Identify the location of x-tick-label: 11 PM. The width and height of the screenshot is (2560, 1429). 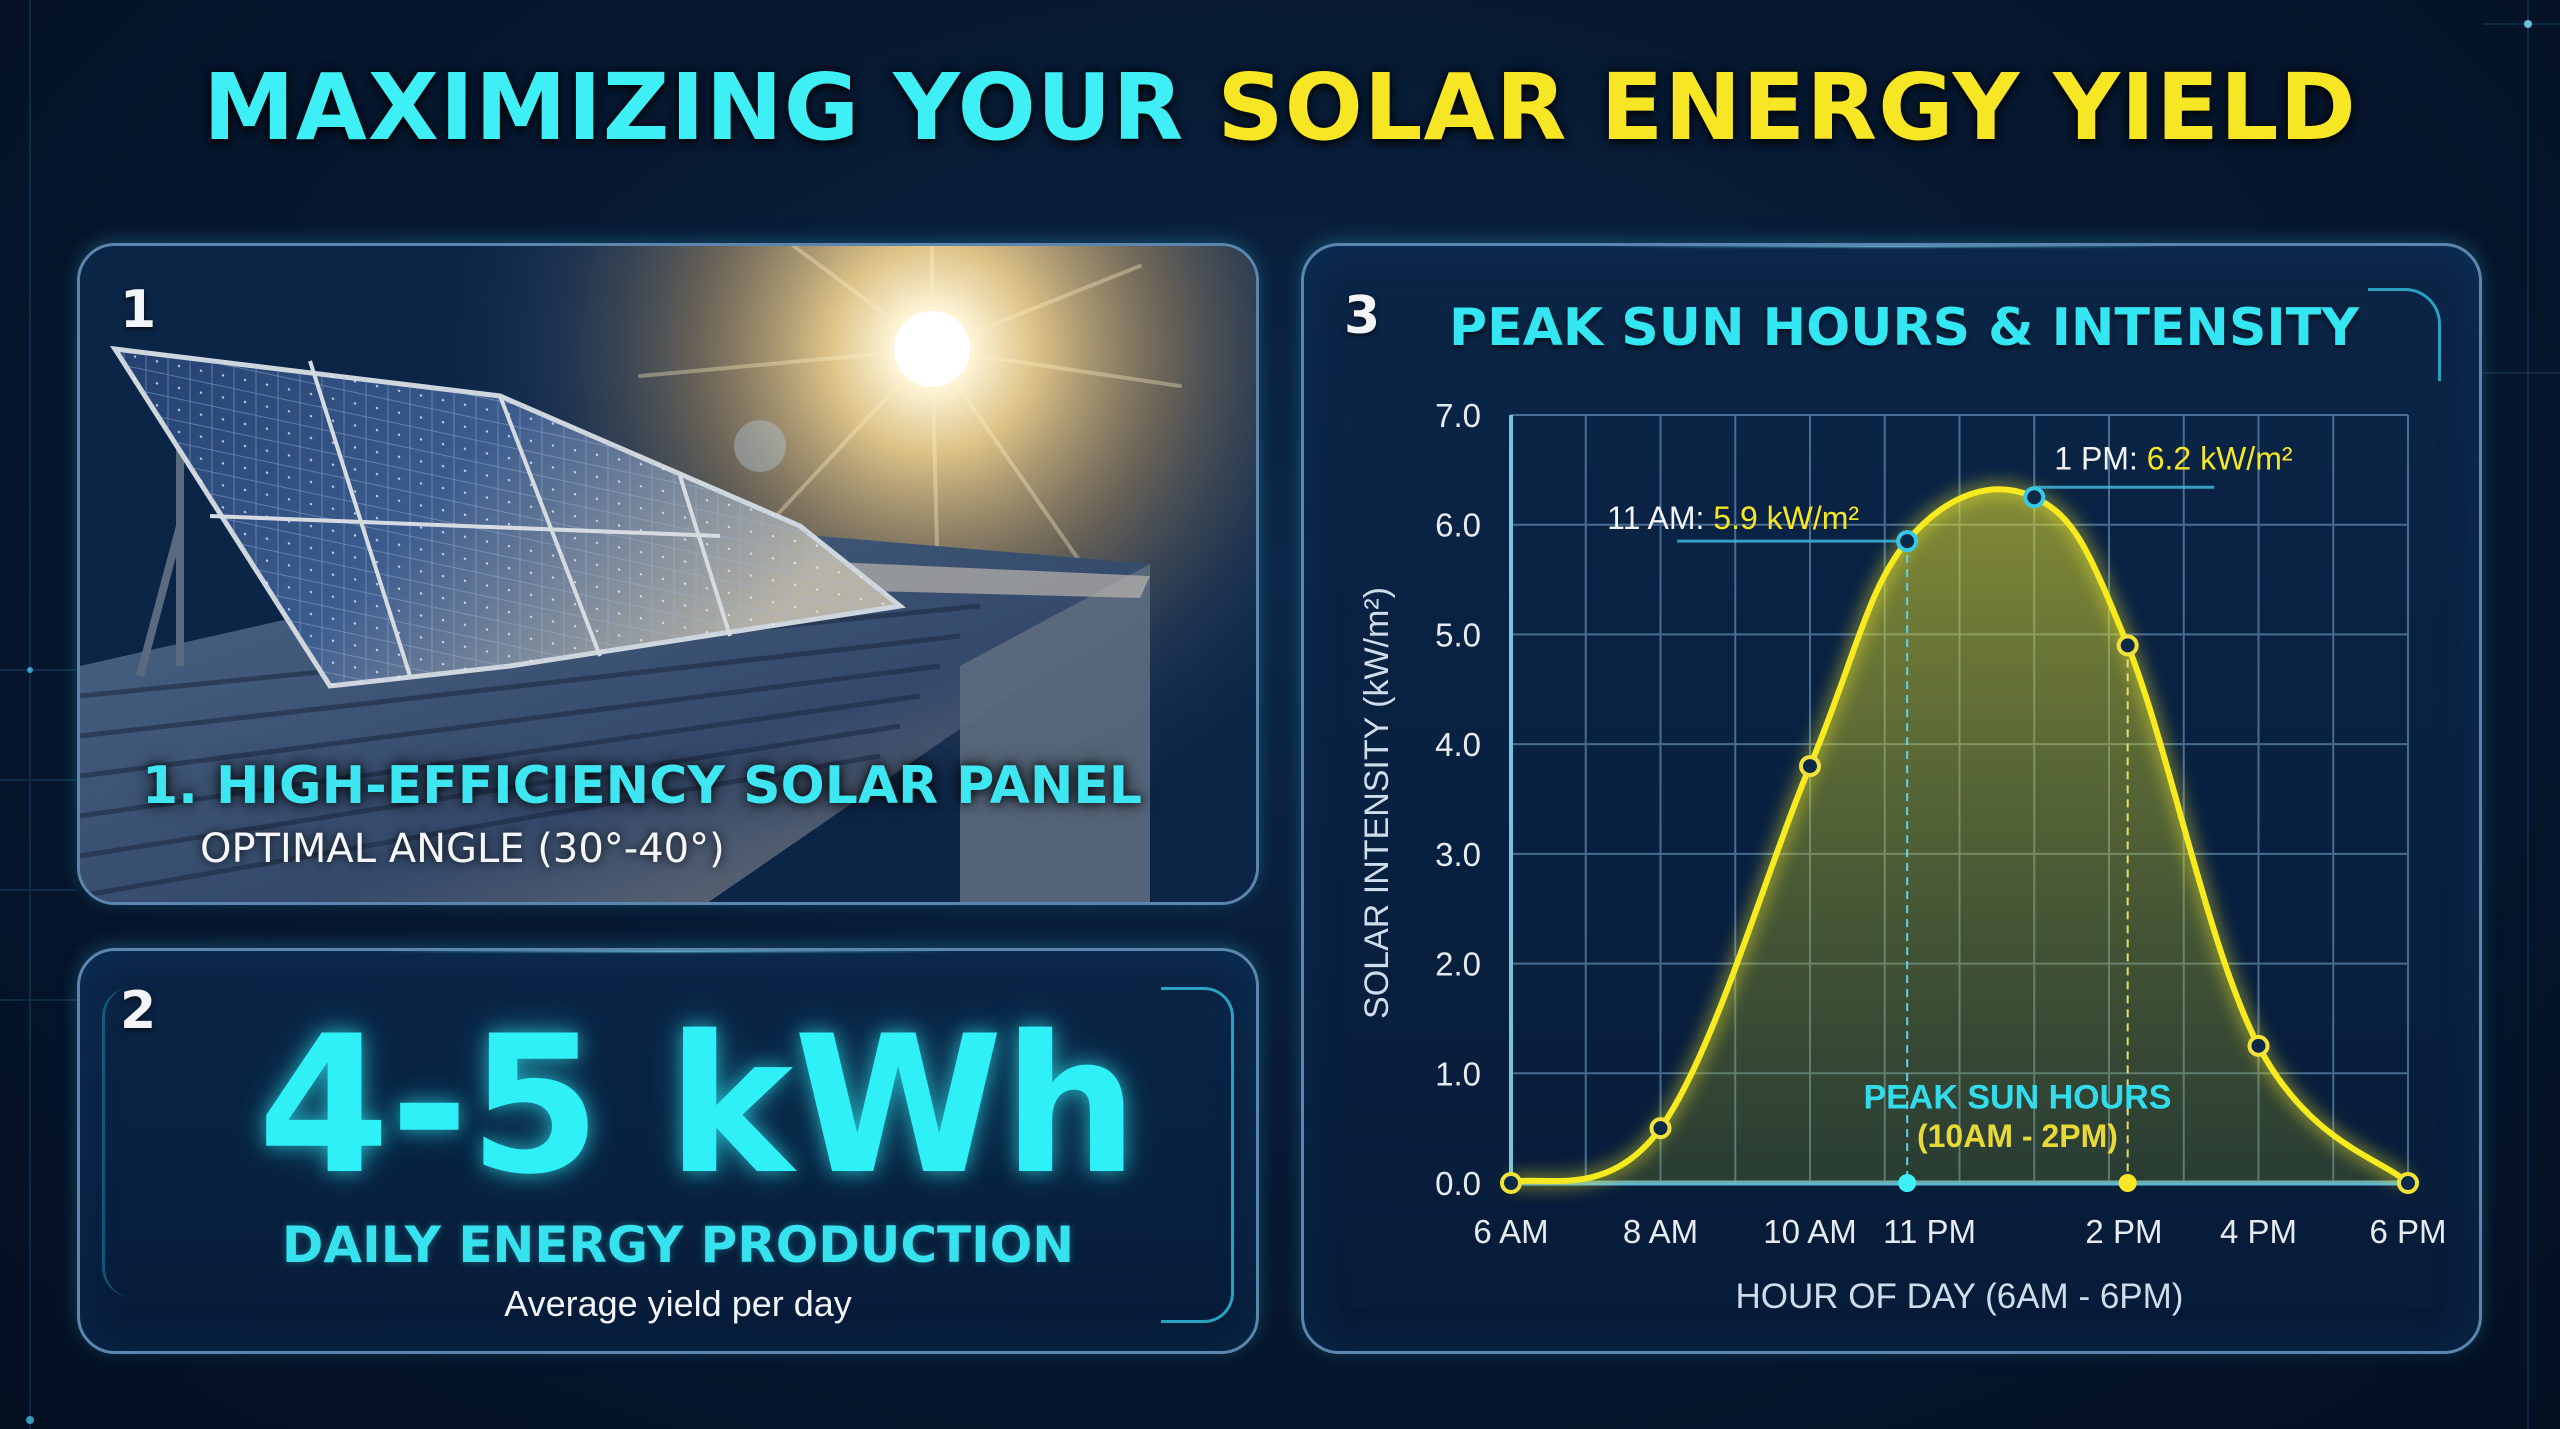
(1929, 1231).